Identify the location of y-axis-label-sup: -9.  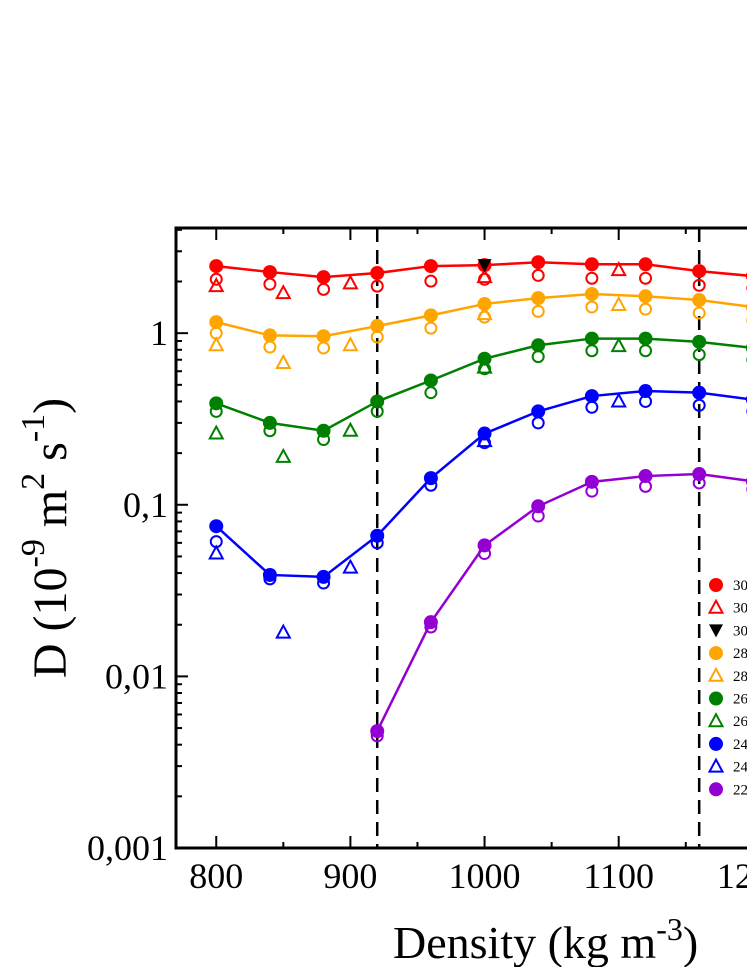
(33, 553).